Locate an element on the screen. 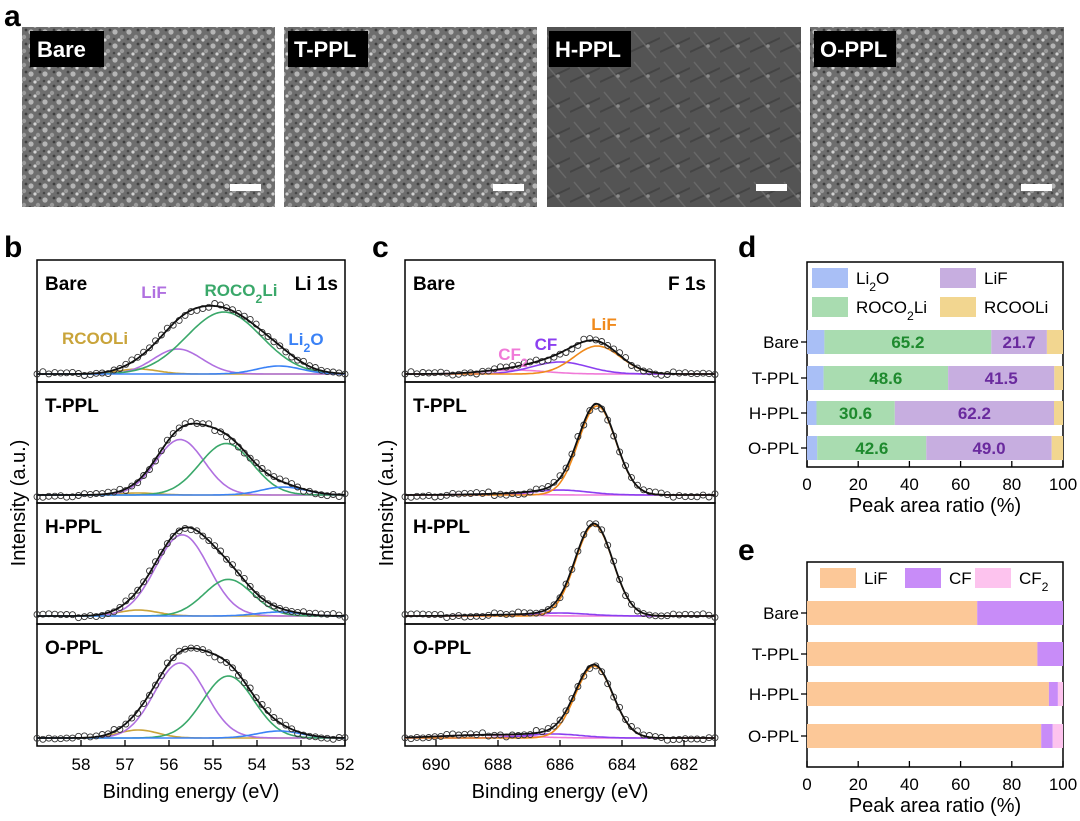 The width and height of the screenshot is (1080, 821). x-tick-label: 40 is located at coordinates (909, 484).